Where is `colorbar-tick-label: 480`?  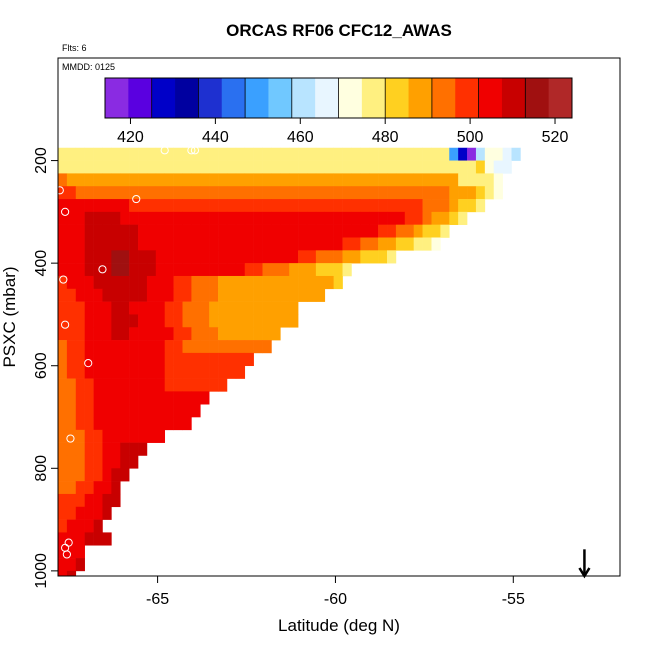
colorbar-tick-label: 480 is located at coordinates (385, 137).